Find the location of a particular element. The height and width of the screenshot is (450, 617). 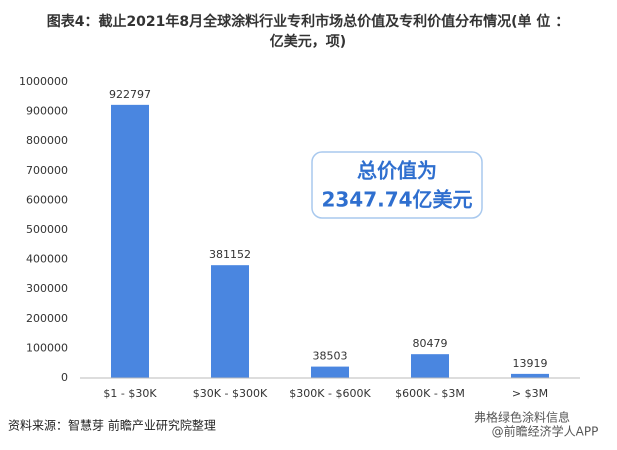

x-tick-label: > $3M is located at coordinates (530, 393).